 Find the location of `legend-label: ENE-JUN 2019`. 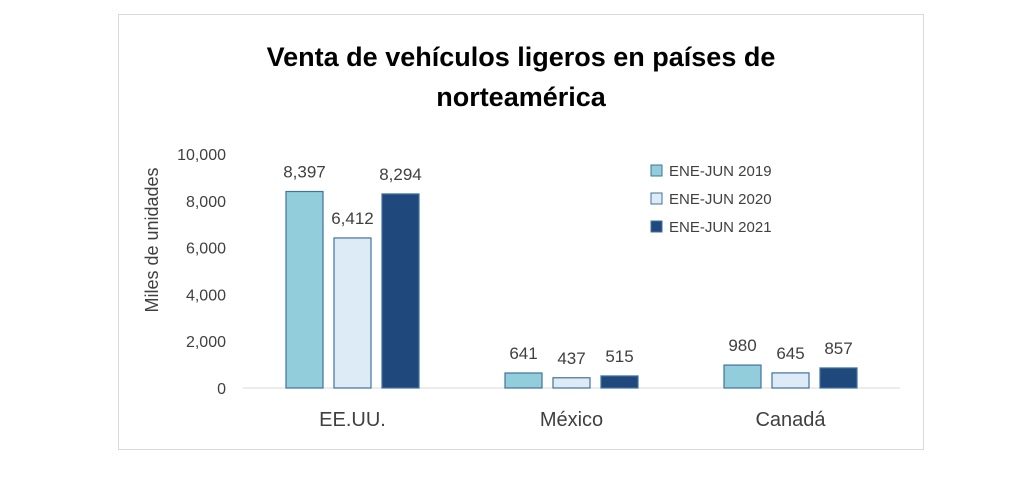

legend-label: ENE-JUN 2019 is located at coordinates (720, 171).